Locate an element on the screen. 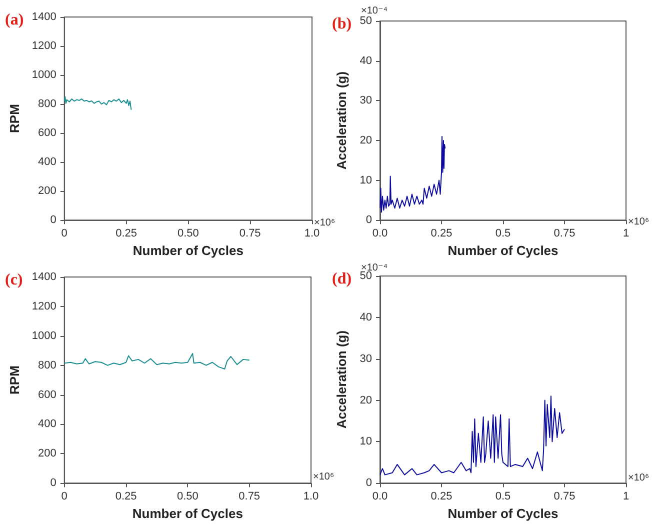  chart-title: (d) is located at coordinates (342, 279).